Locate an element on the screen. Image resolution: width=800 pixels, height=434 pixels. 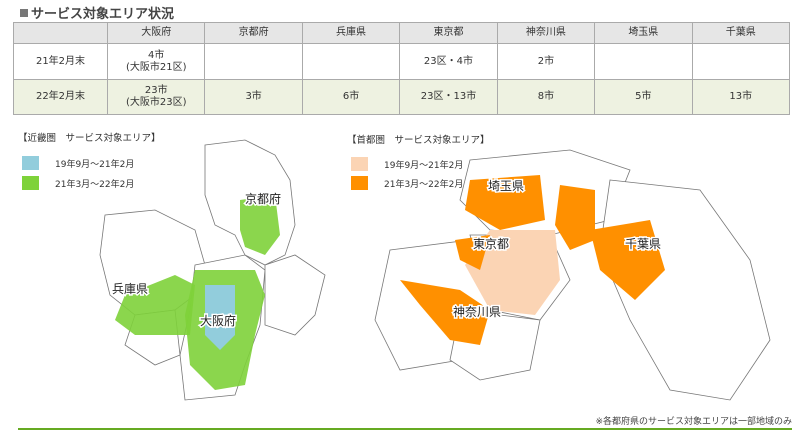
chiba-area is located at coordinates (627, 260).